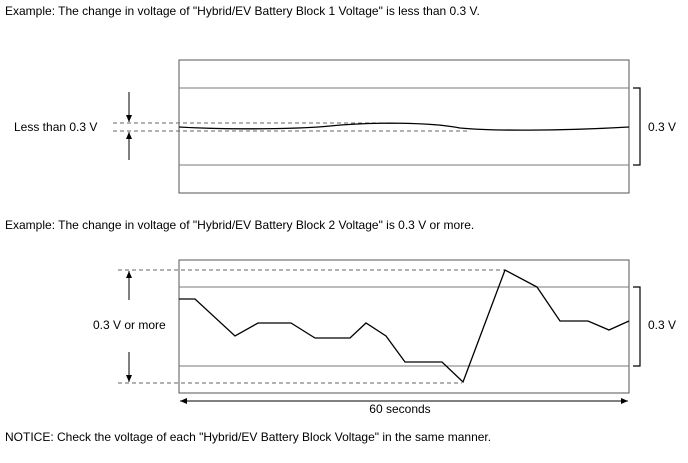  I want to click on left-label: Less than 0.3 V, so click(55, 127).